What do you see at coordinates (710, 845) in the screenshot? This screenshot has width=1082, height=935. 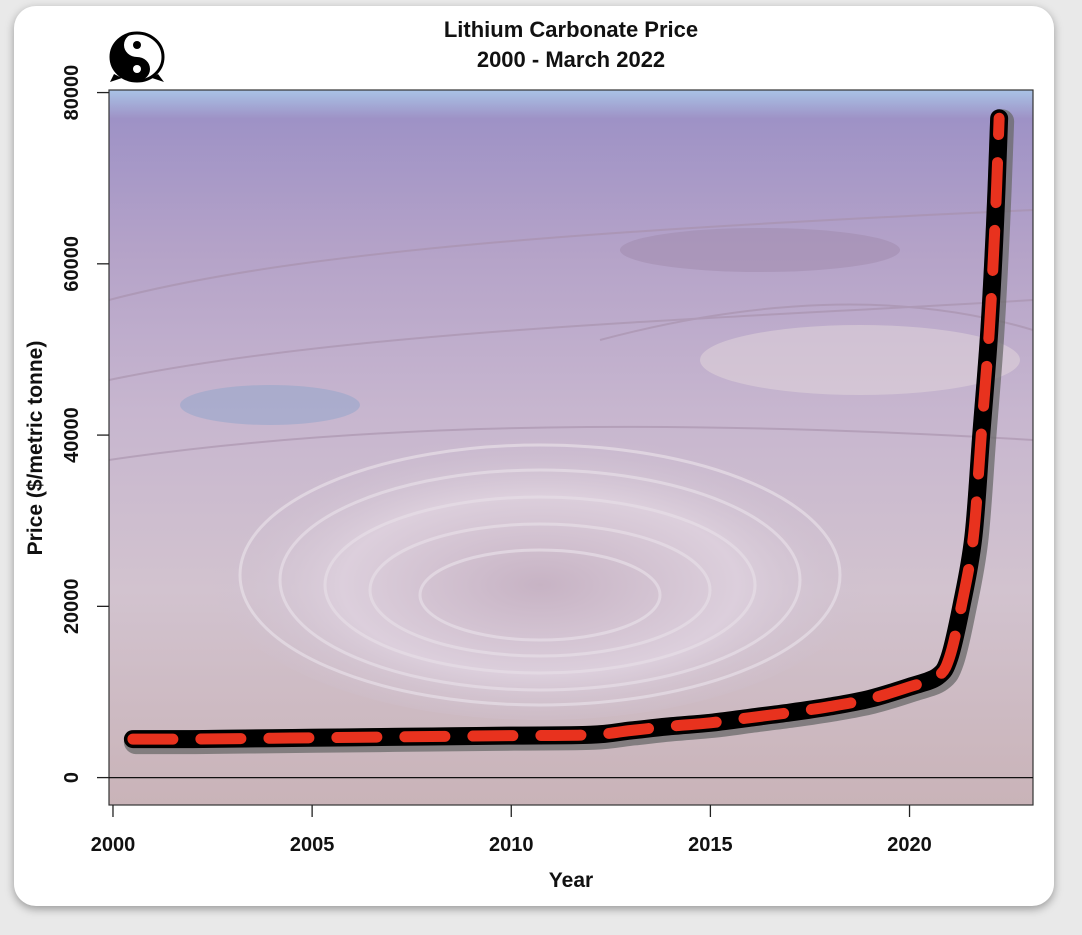 I see `x-tick-label-2015: 2015` at bounding box center [710, 845].